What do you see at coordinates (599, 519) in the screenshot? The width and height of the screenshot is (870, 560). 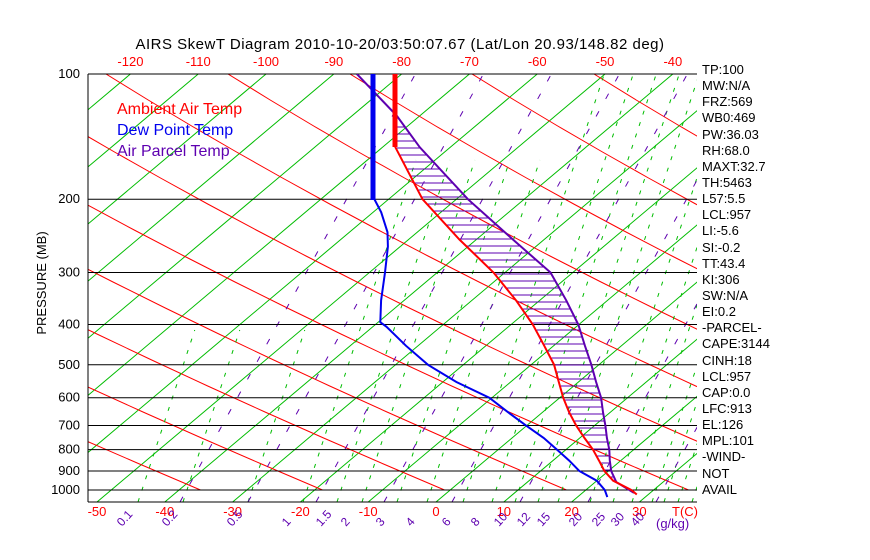 I see `mixing-ratio-tick-label: 25` at bounding box center [599, 519].